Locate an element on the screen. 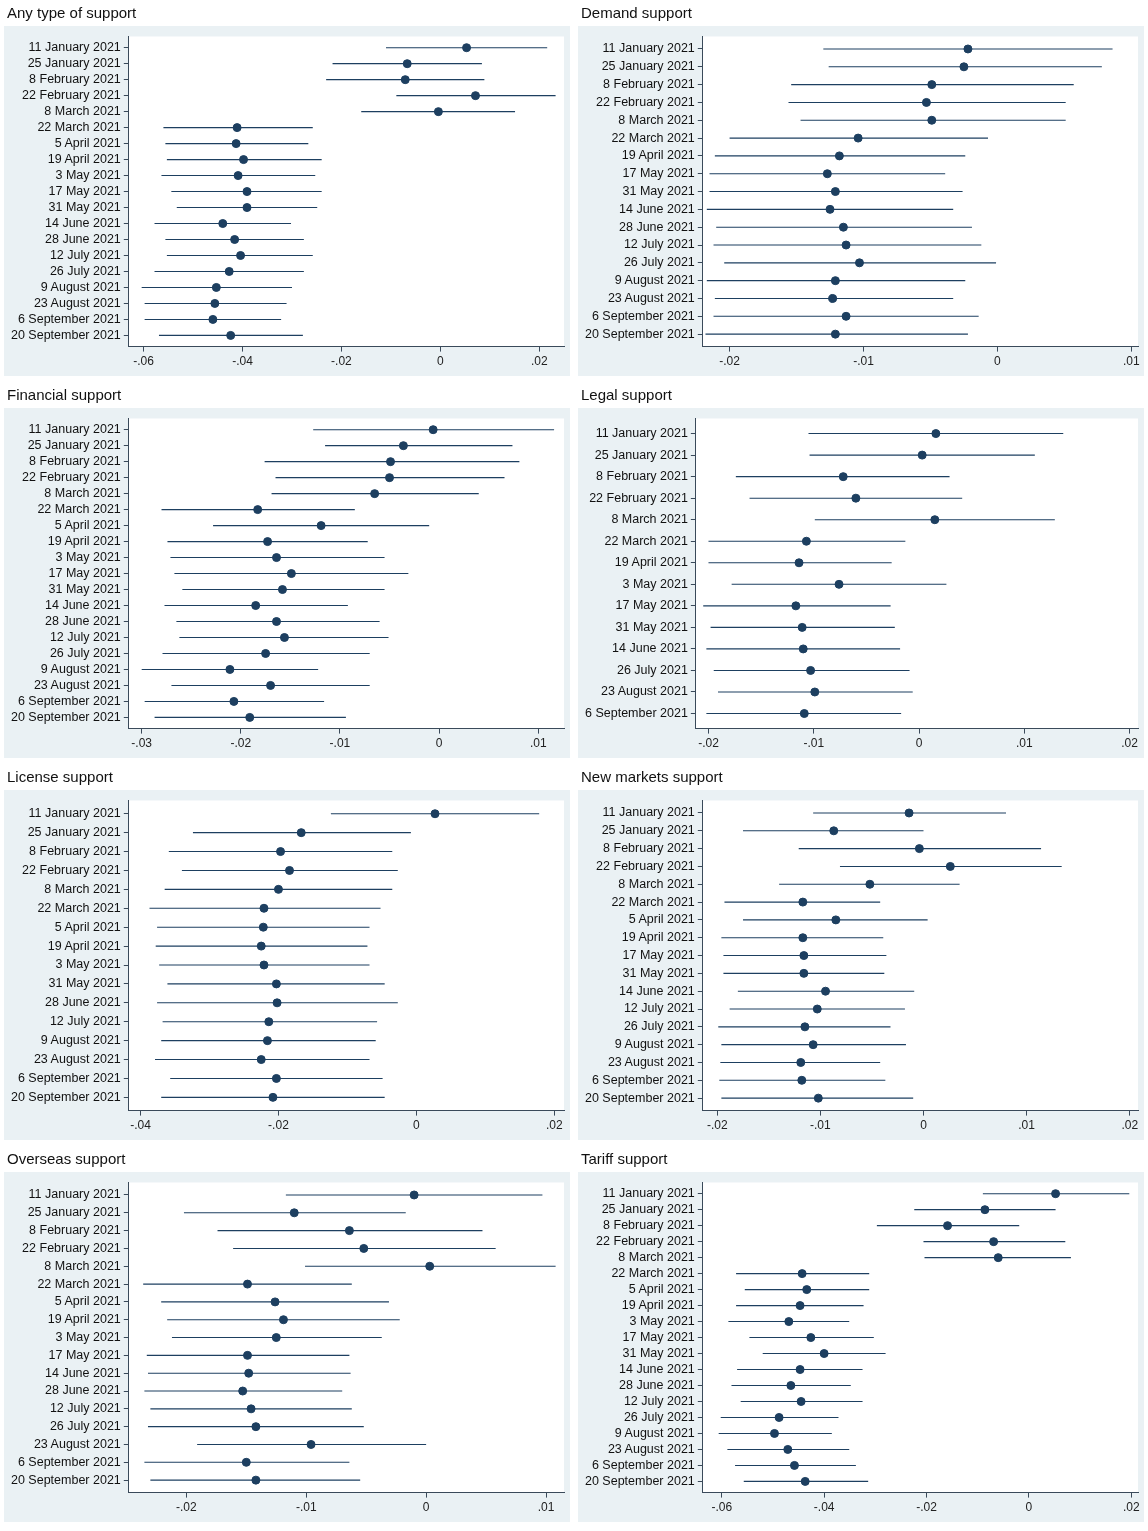  x-tick-label: -.06 is located at coordinates (144, 361).